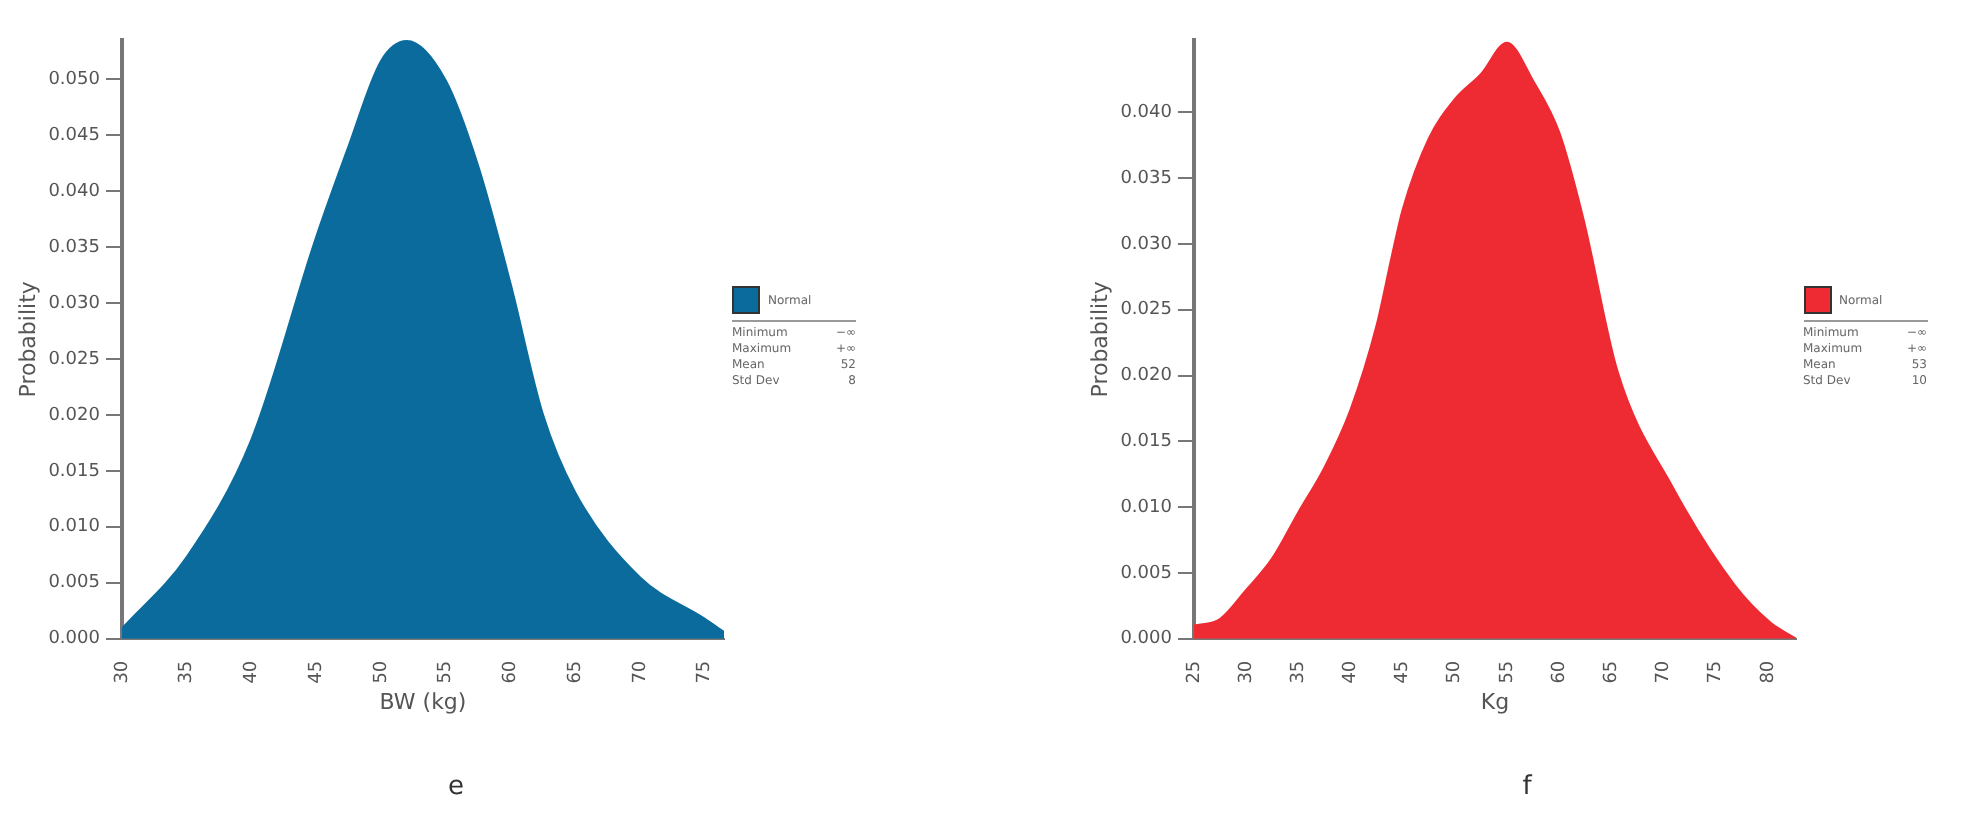 The height and width of the screenshot is (834, 1974). I want to click on x-tick-label: 80, so click(1767, 672).